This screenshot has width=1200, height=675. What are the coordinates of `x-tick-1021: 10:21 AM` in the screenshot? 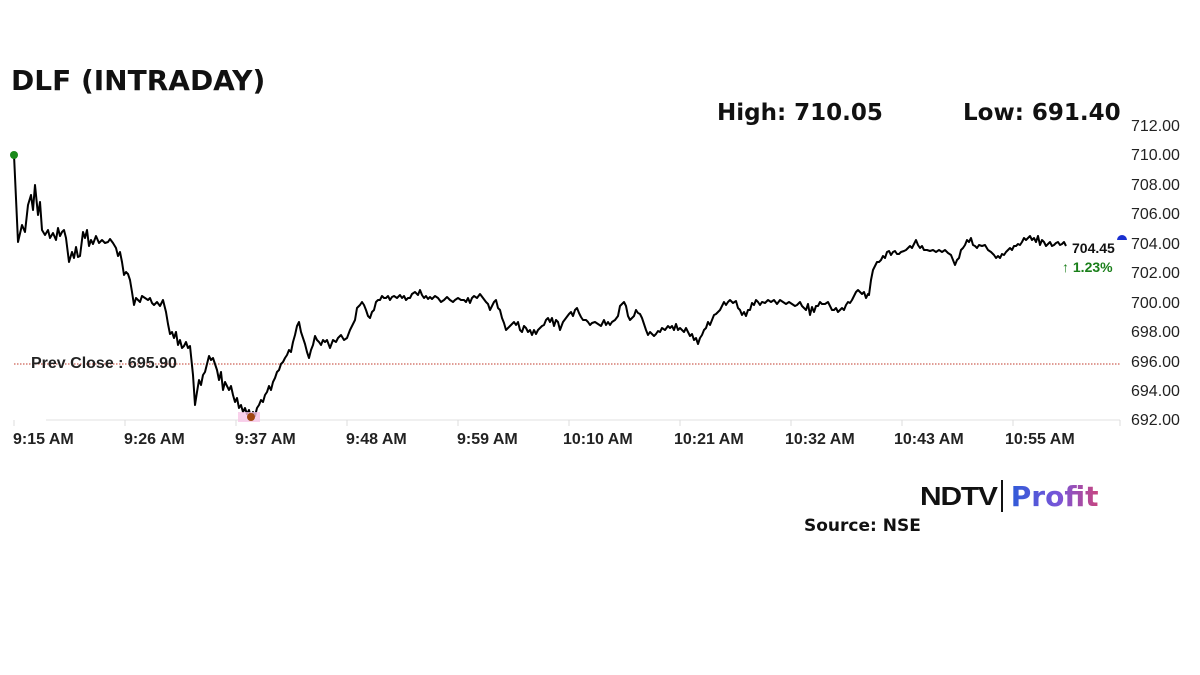 It's located at (709, 439).